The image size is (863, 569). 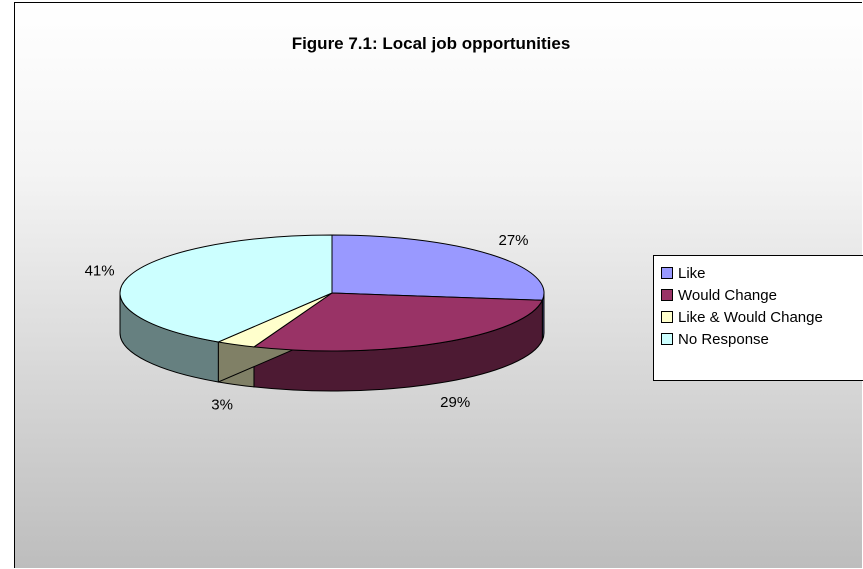 I want to click on legend-label-would-change: Would Change, so click(x=727, y=295).